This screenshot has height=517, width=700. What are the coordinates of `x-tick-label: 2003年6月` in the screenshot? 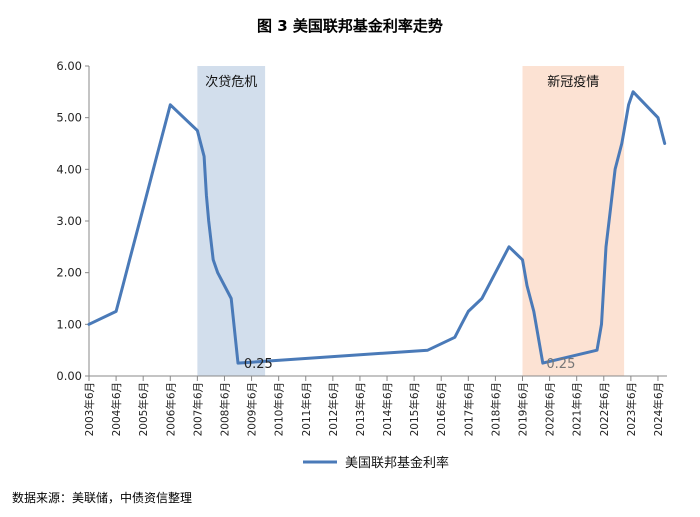 It's located at (89, 409).